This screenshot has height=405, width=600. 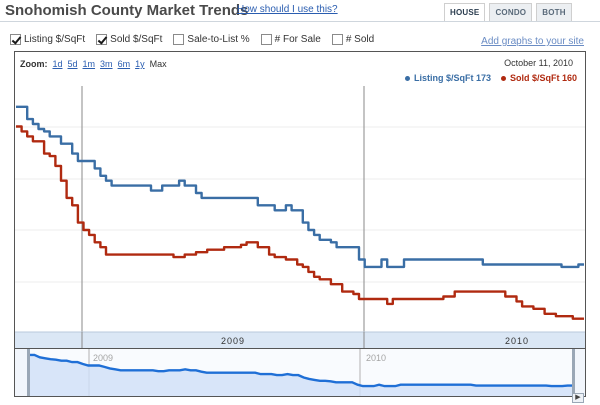 I want to click on zoom-3m: 3m, so click(x=106, y=64).